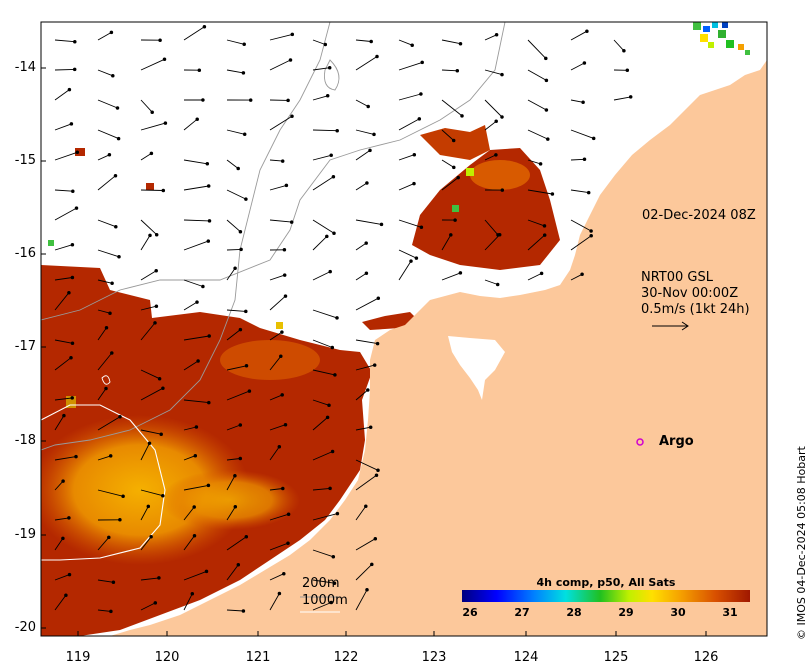 This screenshot has height=672, width=810. Describe the element at coordinates (522, 612) in the screenshot. I see `colorbar-tick: 27` at that location.